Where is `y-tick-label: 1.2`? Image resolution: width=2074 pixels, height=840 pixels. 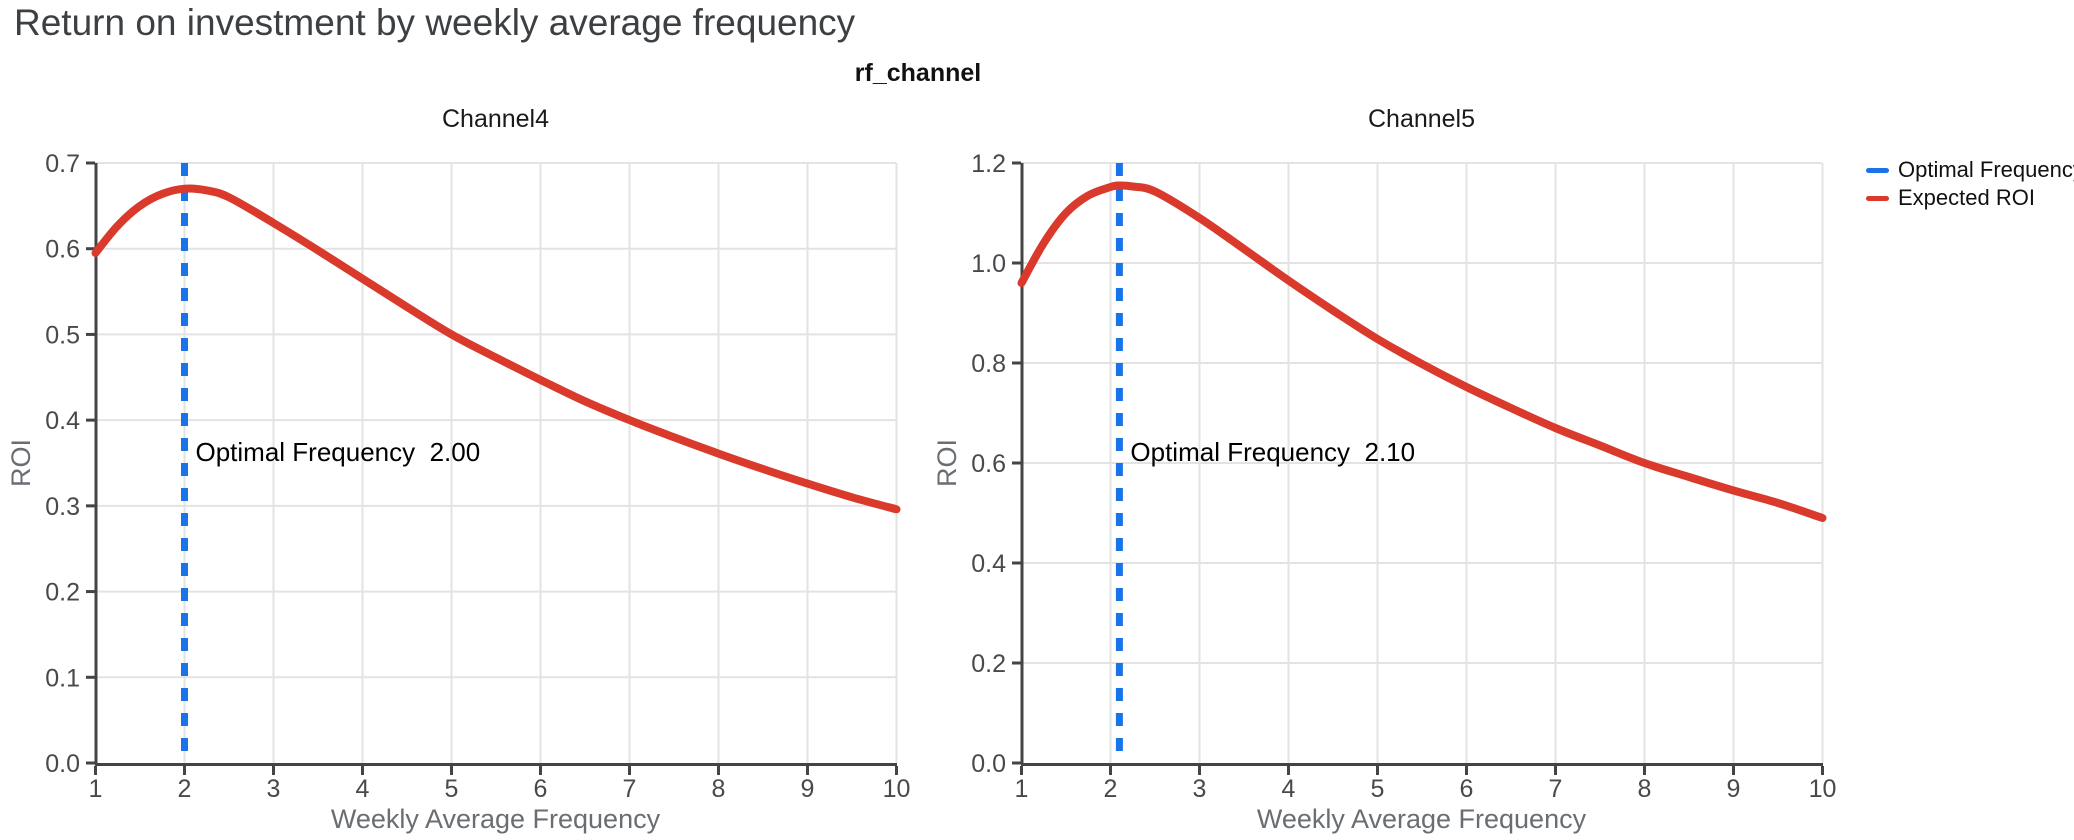 y-tick-label: 1.2 is located at coordinates (988, 164).